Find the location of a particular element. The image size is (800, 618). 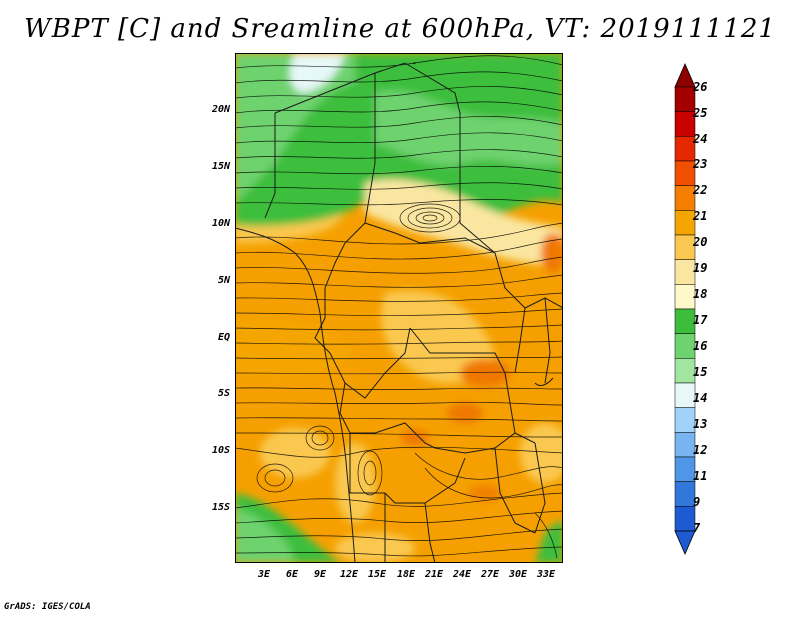

colorbar-label-24: 24 is located at coordinates (700, 139).